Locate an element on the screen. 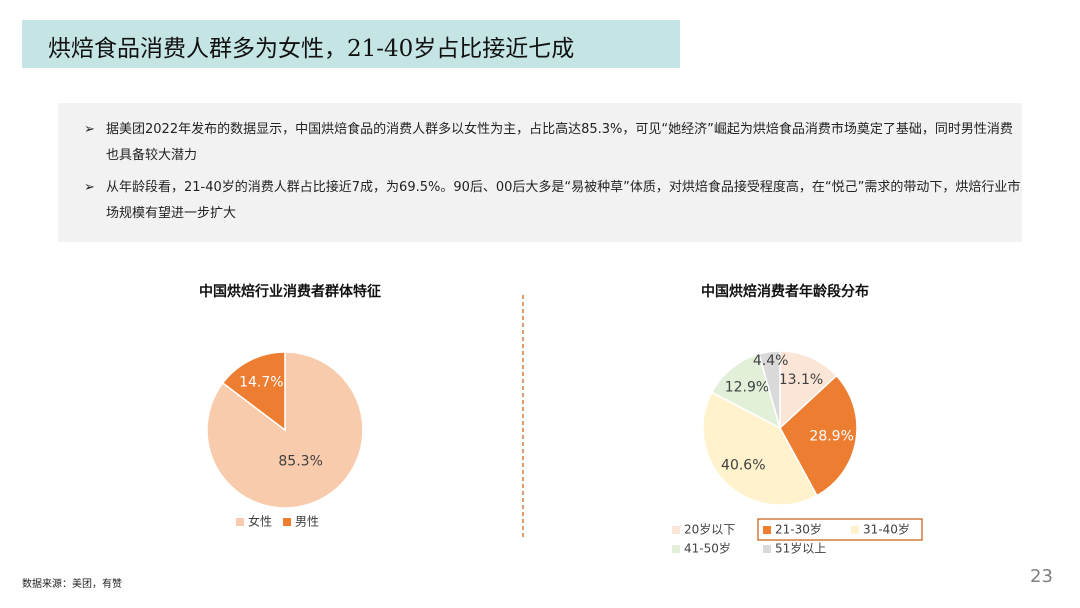 The height and width of the screenshot is (608, 1080). legend-label: 女性 is located at coordinates (260, 521).